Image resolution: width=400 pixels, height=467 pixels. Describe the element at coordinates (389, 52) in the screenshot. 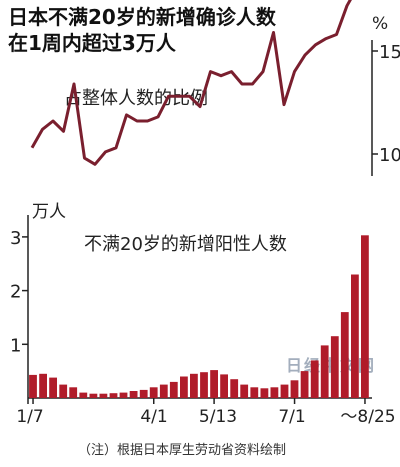

I see `line-y-tick-label: 15` at that location.